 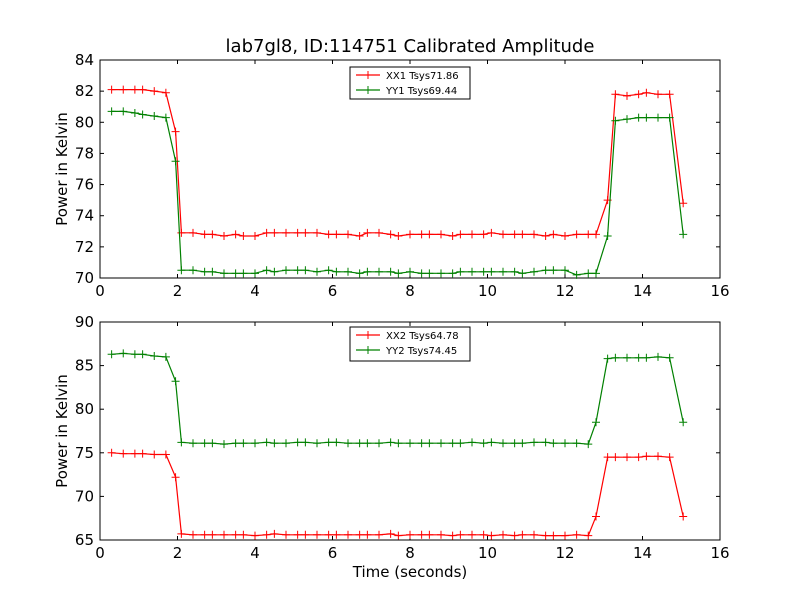 What do you see at coordinates (421, 91) in the screenshot?
I see `legend-label: YY1 Tsys69.44` at bounding box center [421, 91].